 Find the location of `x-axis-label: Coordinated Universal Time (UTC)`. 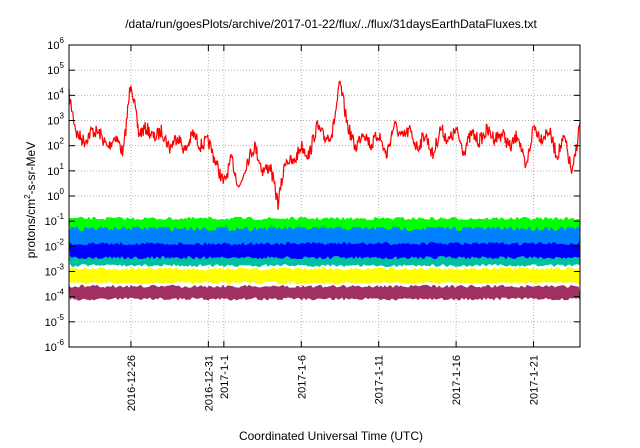

x-axis-label: Coordinated Universal Time (UTC) is located at coordinates (331, 436).